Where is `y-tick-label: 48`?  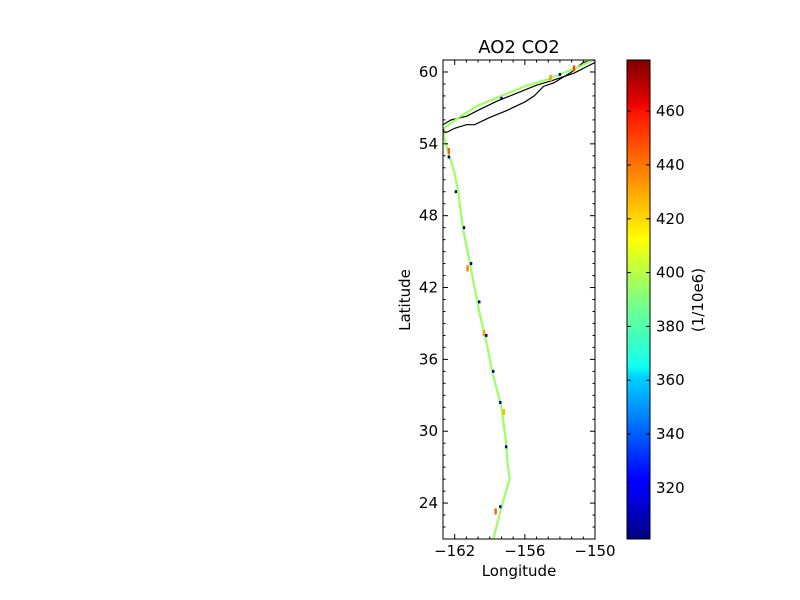
y-tick-label: 48 is located at coordinates (428, 216).